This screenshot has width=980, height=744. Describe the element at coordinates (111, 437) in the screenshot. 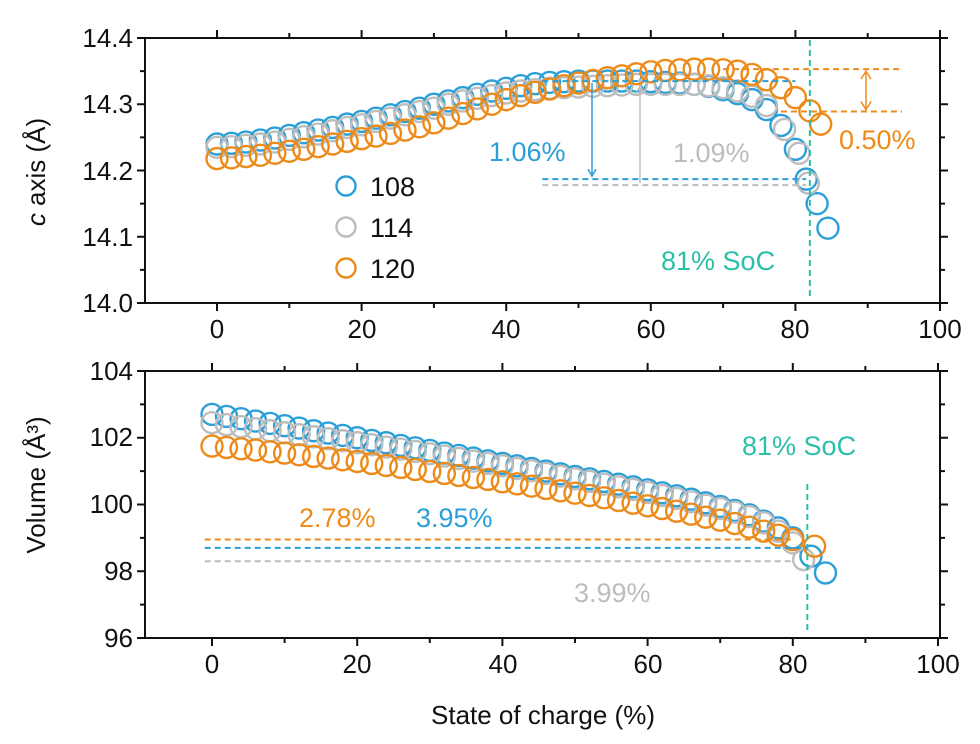

I see `bottom-y-tick-label: 102` at that location.